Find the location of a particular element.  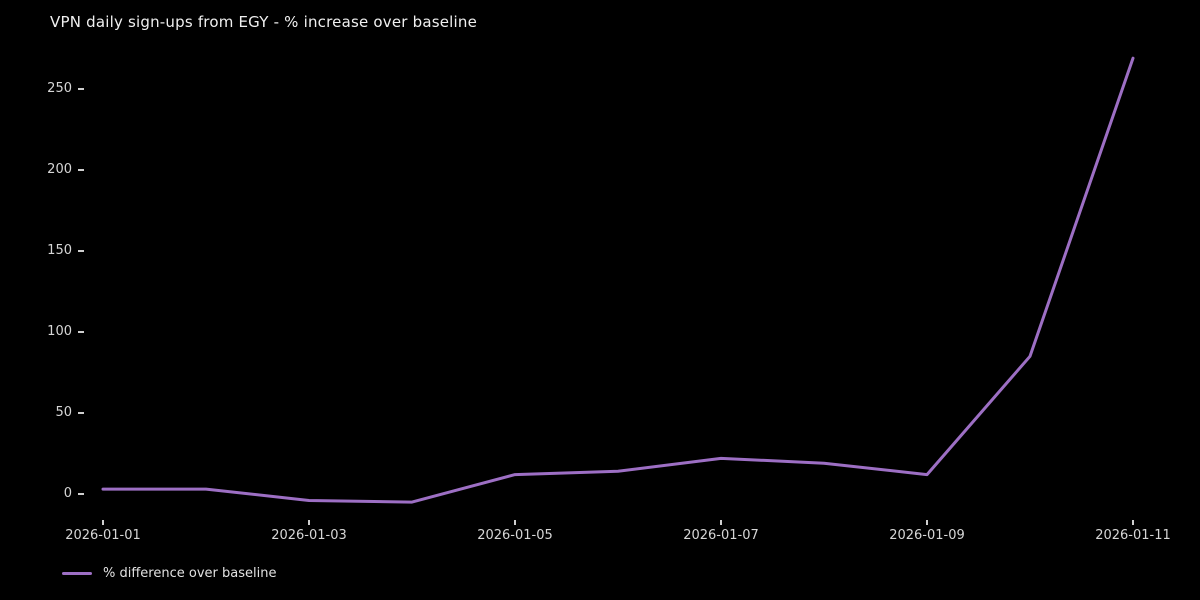

x-tick-label: 2026-01-09 is located at coordinates (927, 535).